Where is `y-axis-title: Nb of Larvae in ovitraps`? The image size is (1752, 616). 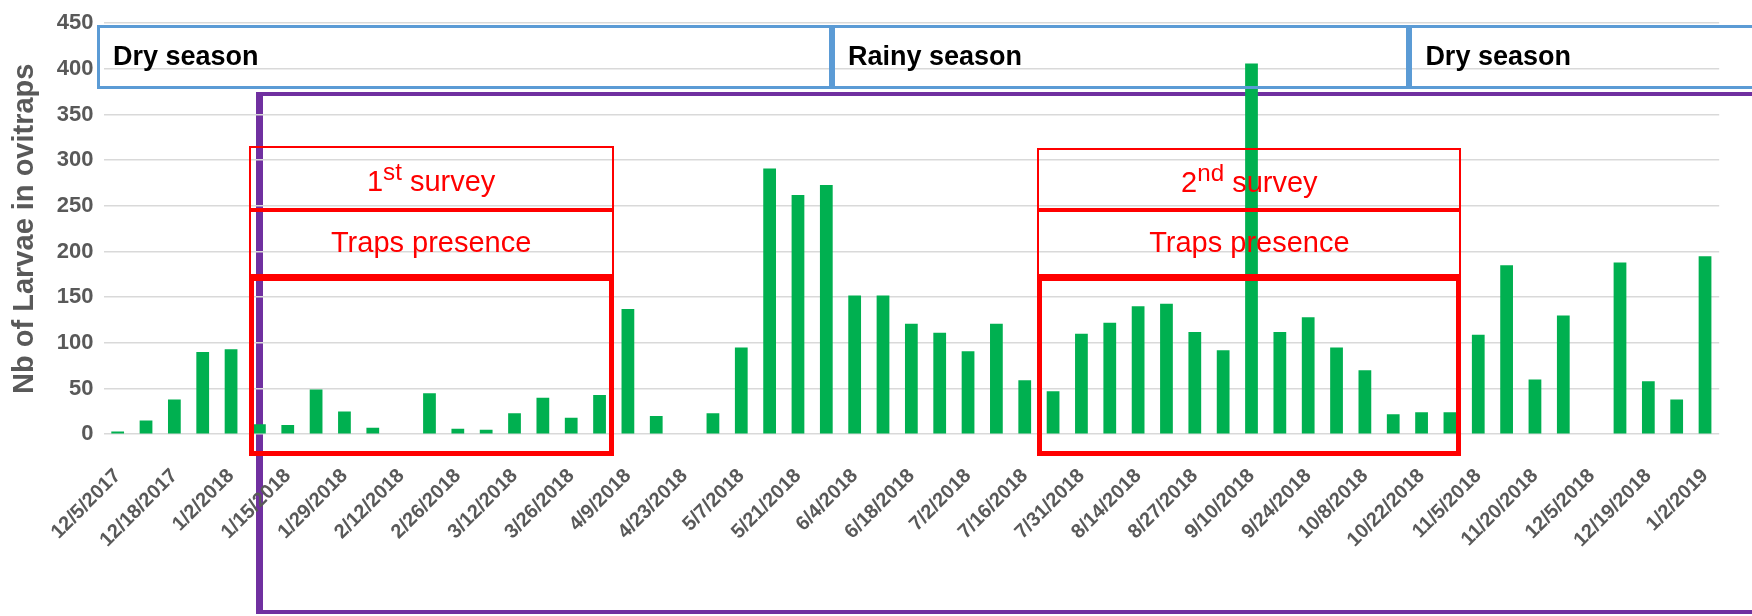 y-axis-title: Nb of Larvae in ovitraps is located at coordinates (23, 228).